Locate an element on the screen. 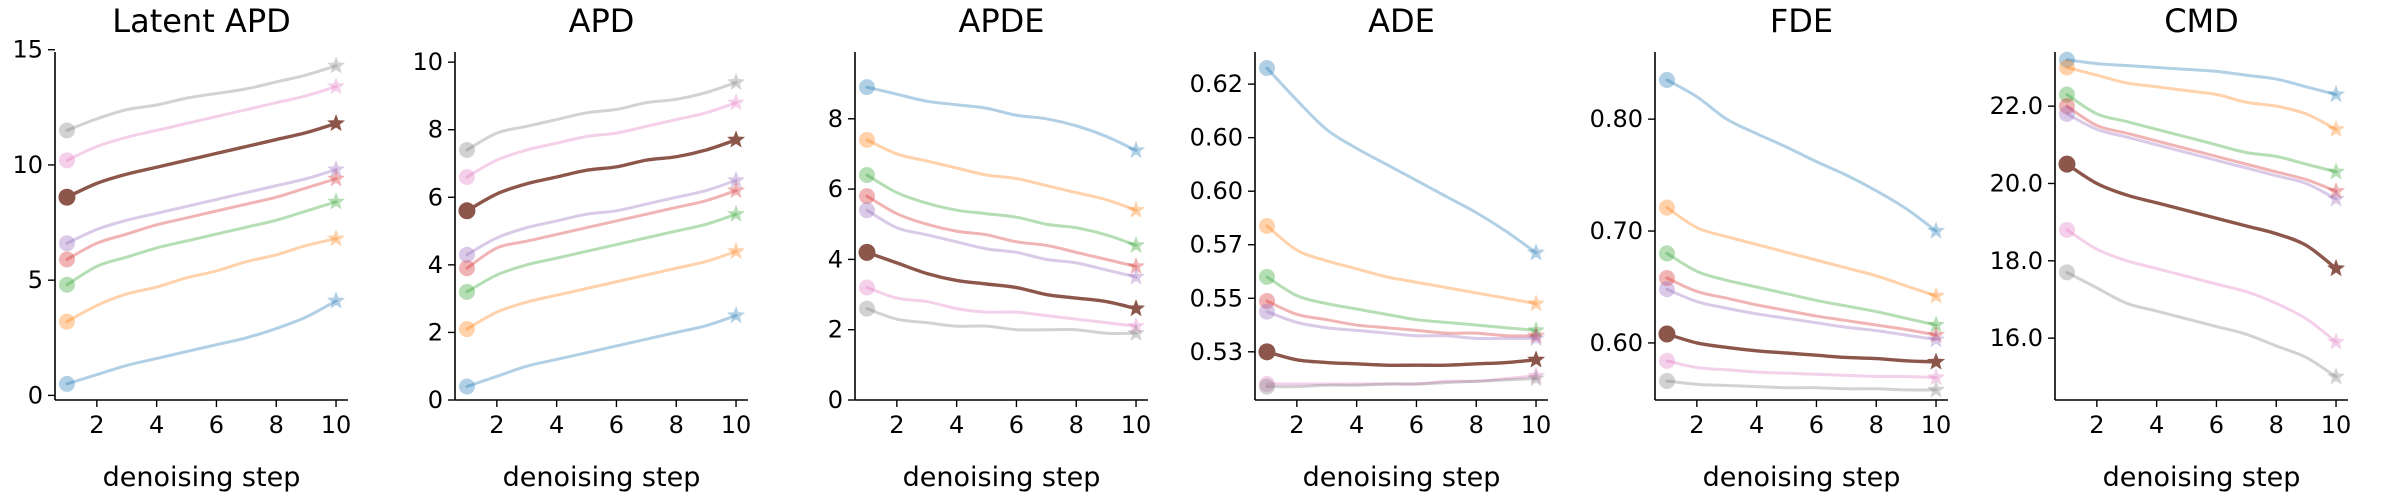 Image resolution: width=2400 pixels, height=500 pixels. y-tick-label: 2 is located at coordinates (435, 332).